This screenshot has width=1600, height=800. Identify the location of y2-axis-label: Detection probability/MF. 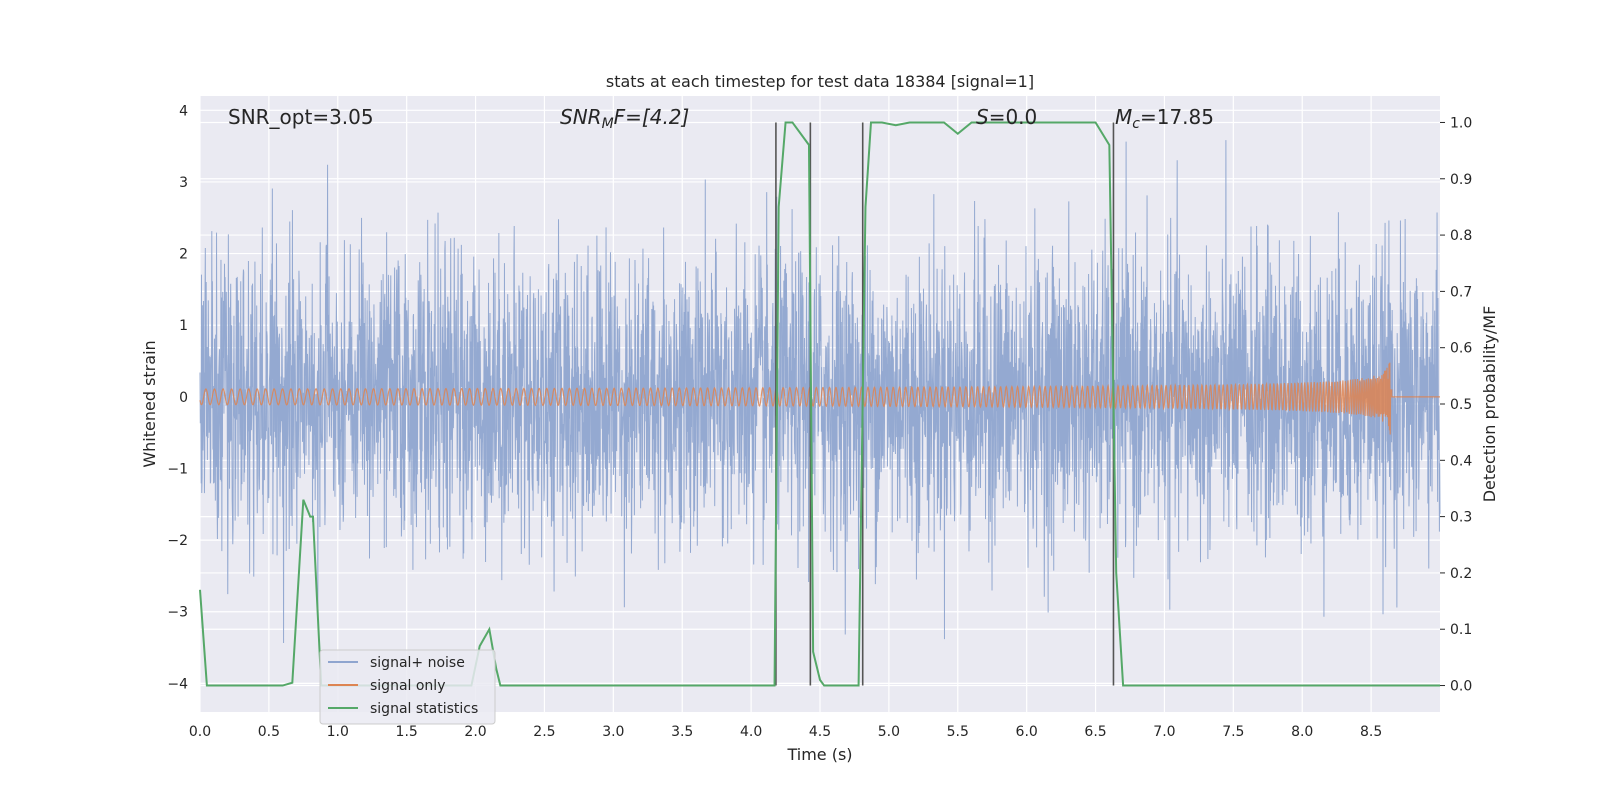
(1489, 404).